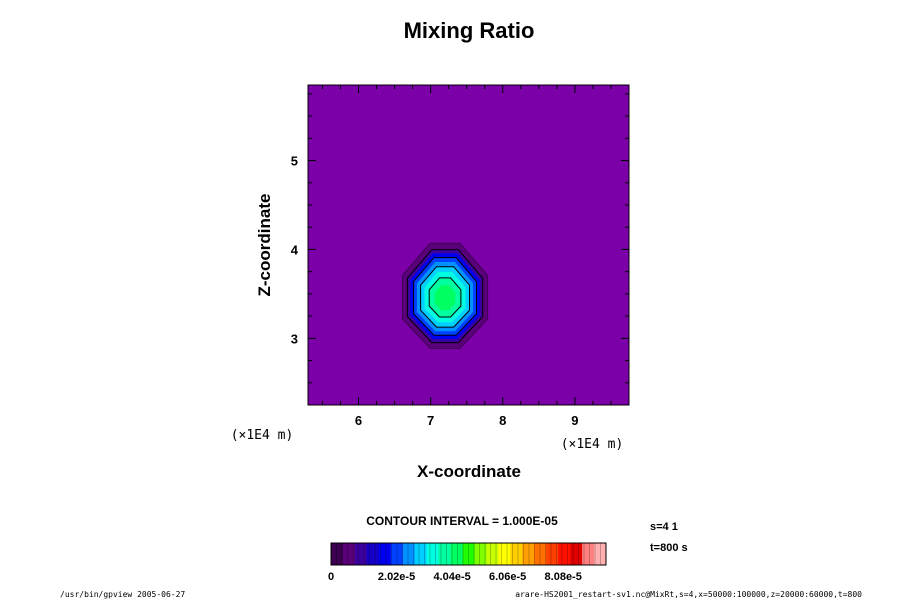 The width and height of the screenshot is (900, 600). What do you see at coordinates (430, 420) in the screenshot?
I see `x-tick-label: 7` at bounding box center [430, 420].